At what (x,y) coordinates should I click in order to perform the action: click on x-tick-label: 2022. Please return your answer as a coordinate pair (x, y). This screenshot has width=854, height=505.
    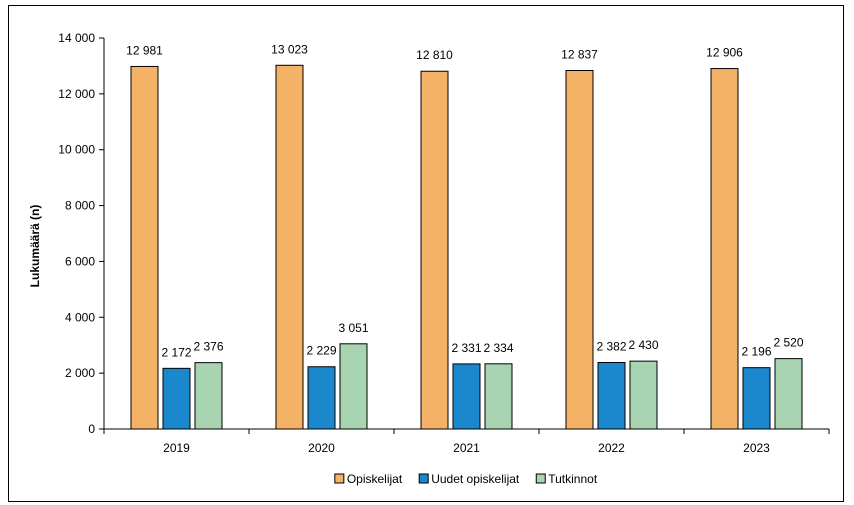
    Looking at the image, I should click on (611, 448).